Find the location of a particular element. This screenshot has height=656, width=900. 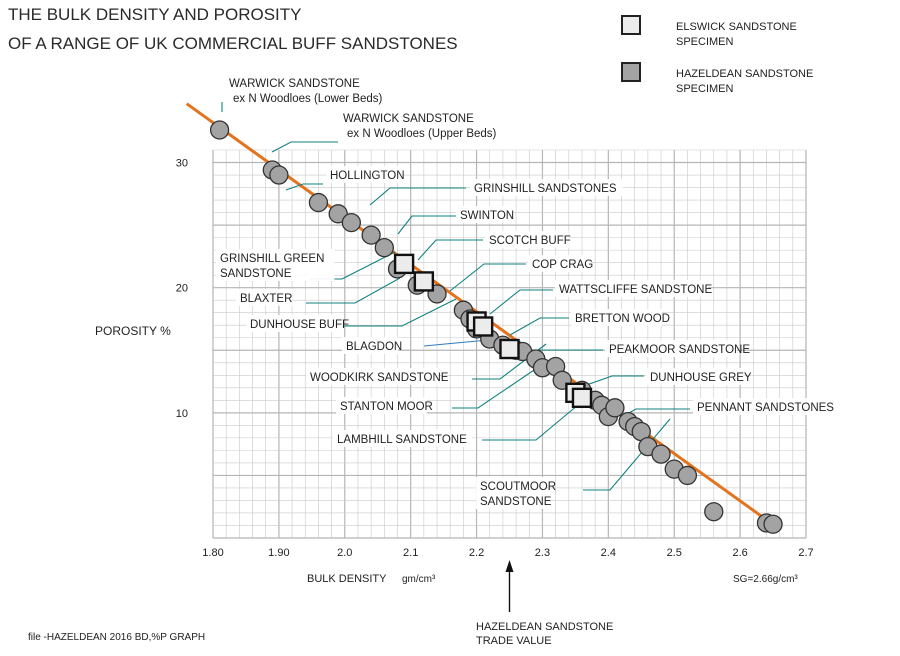

x-tick-label: 2.0 is located at coordinates (344, 553).